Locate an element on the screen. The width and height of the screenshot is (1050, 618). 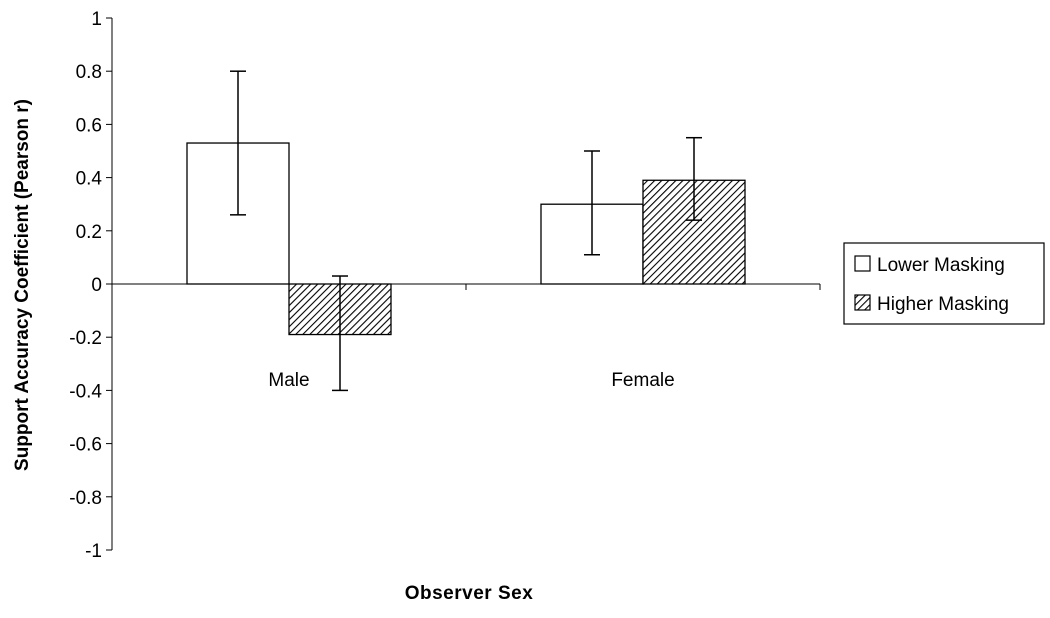
legend-box is located at coordinates (944, 283).